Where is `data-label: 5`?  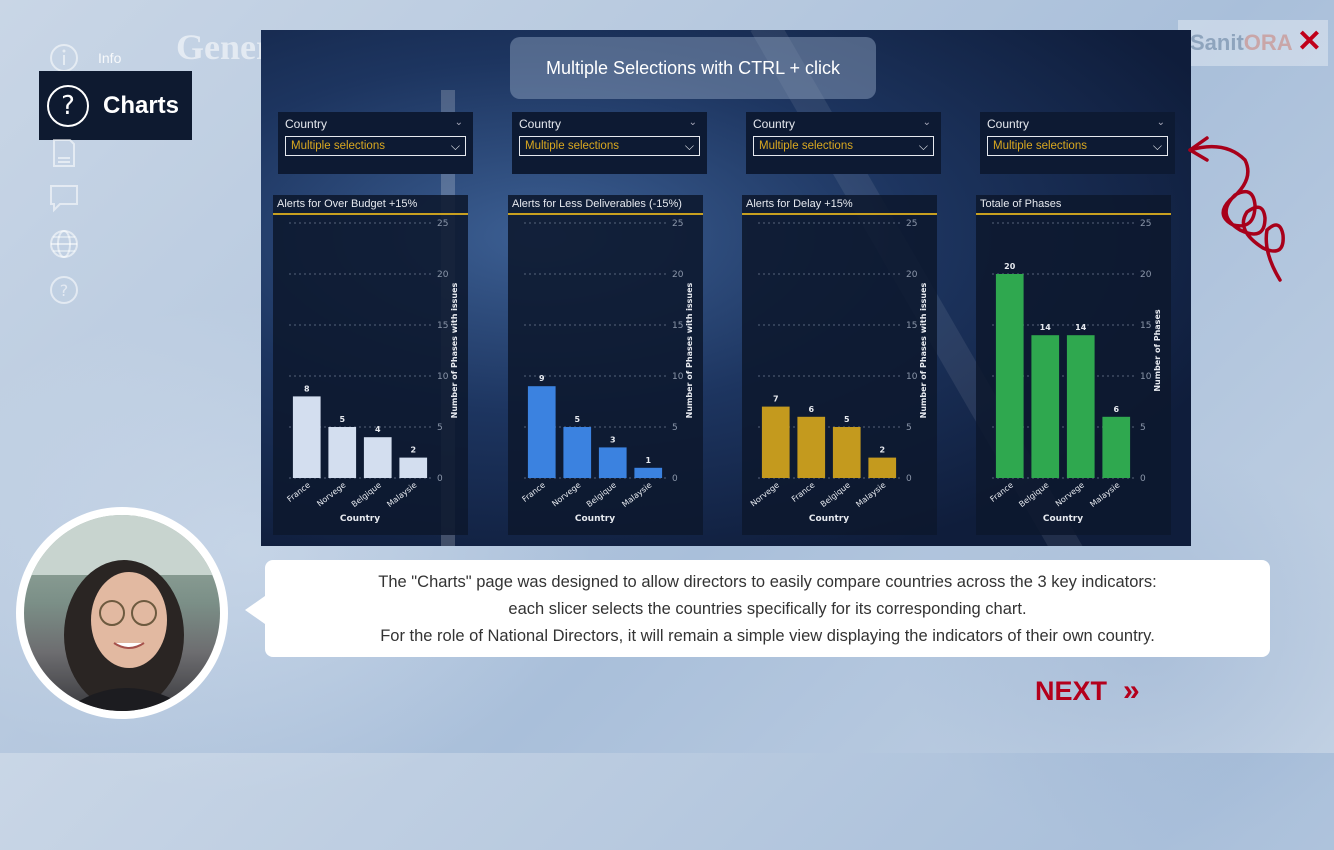
data-label: 5 is located at coordinates (342, 419).